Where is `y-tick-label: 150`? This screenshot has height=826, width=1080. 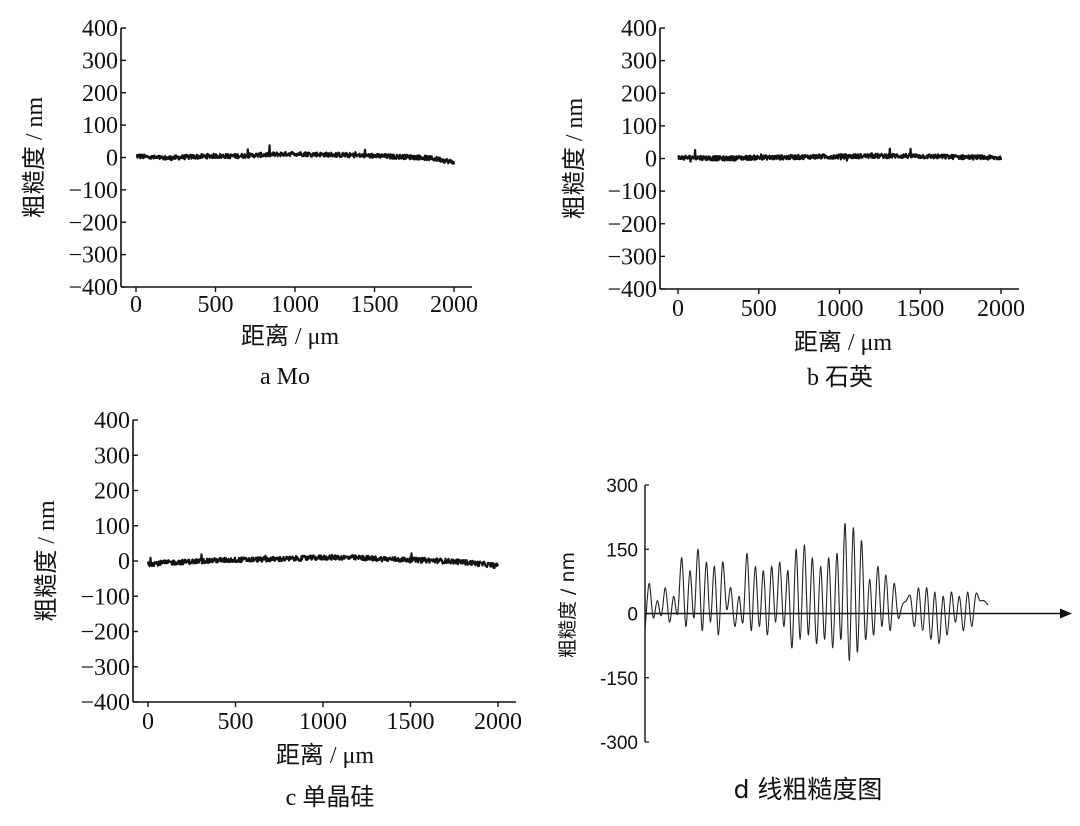
y-tick-label: 150 is located at coordinates (622, 550).